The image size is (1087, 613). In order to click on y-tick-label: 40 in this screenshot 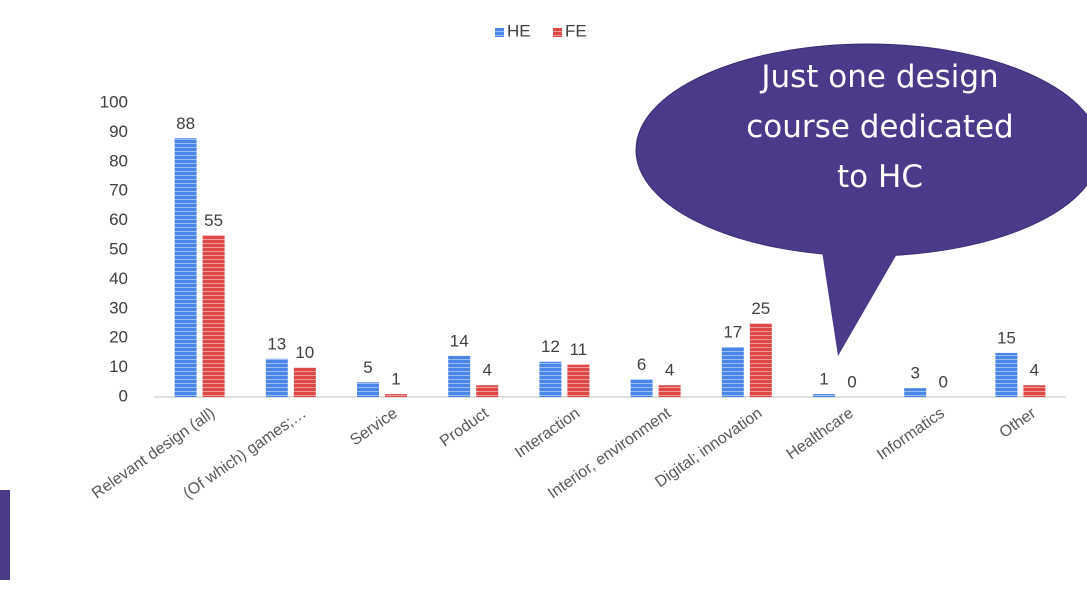, I will do `click(118, 278)`.